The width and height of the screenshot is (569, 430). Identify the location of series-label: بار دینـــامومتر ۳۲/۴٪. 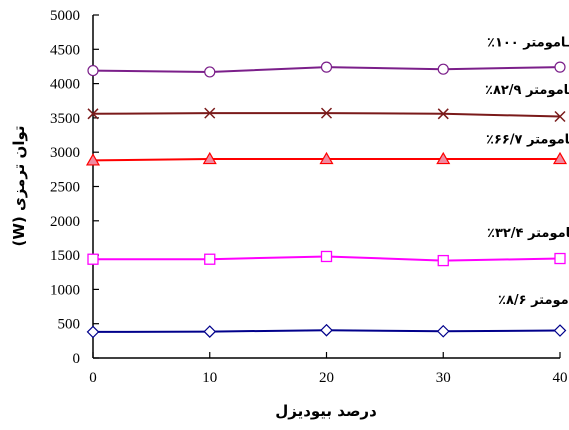
(528, 233).